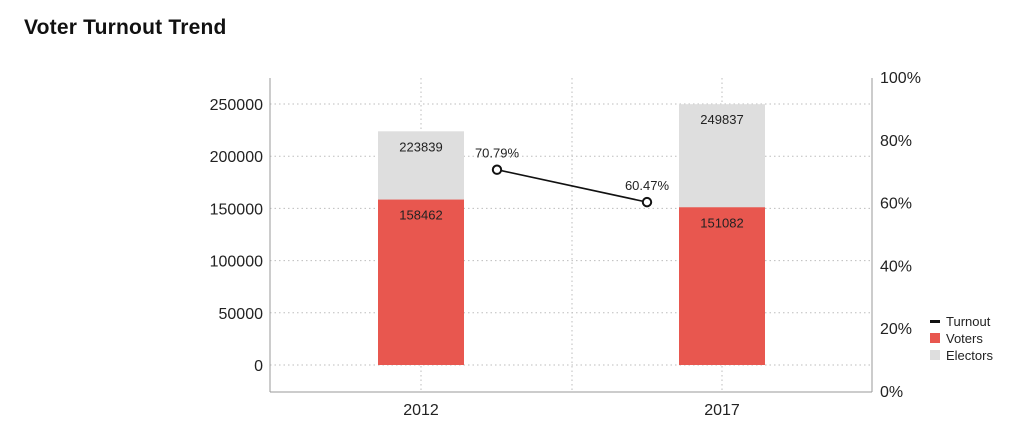 This screenshot has height=444, width=1024. What do you see at coordinates (236, 209) in the screenshot?
I see `y-left-tick-150000: 150000` at bounding box center [236, 209].